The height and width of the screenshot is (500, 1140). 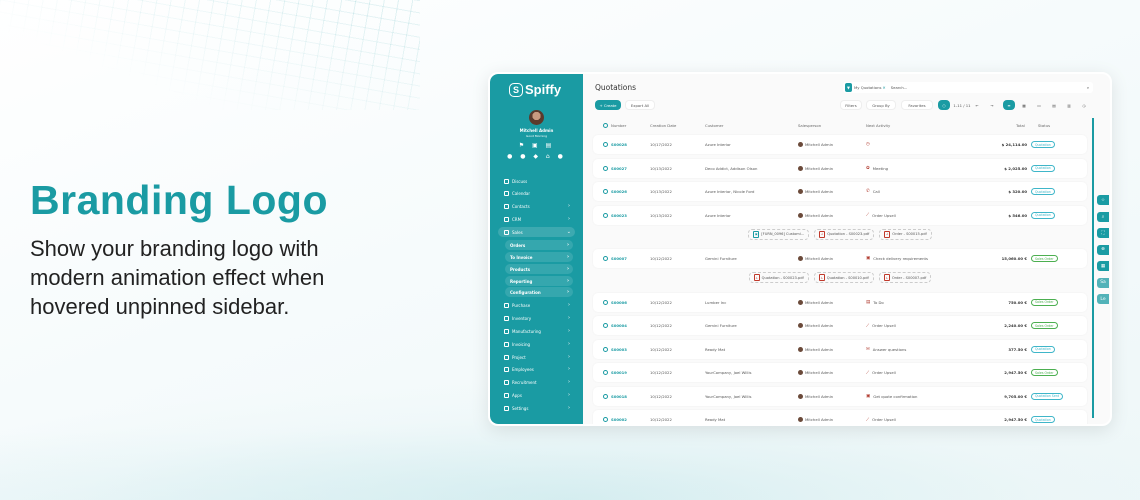 I want to click on zoom-icon: ⊕, so click(x=1103, y=249).